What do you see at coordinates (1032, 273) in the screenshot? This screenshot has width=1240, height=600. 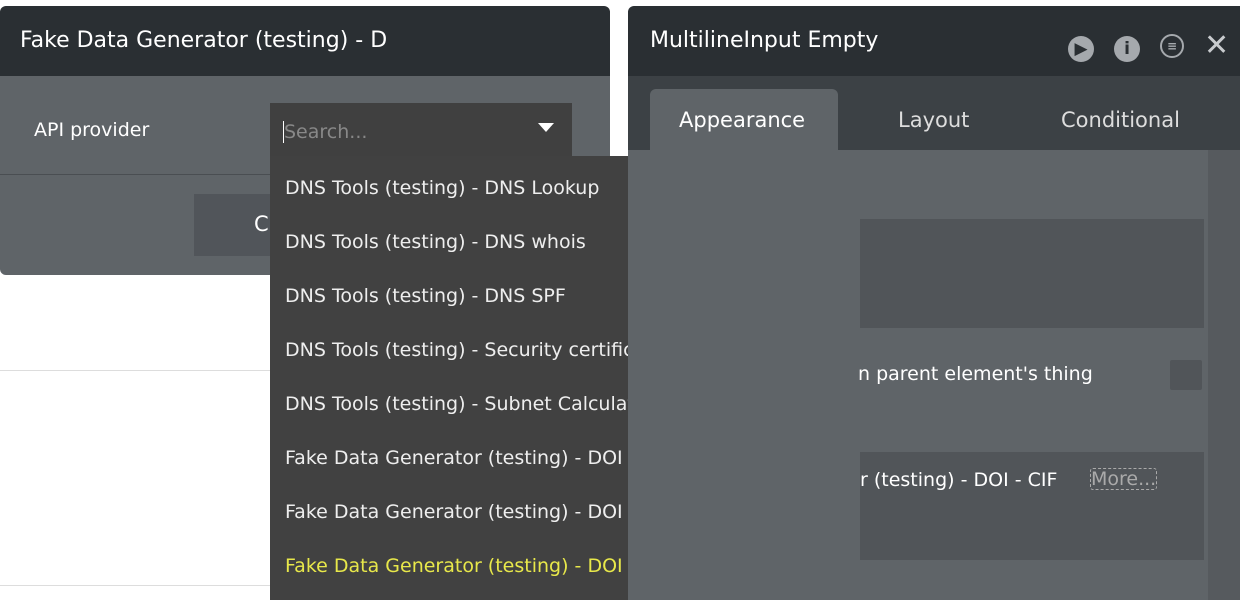 I see `placeholder-field` at bounding box center [1032, 273].